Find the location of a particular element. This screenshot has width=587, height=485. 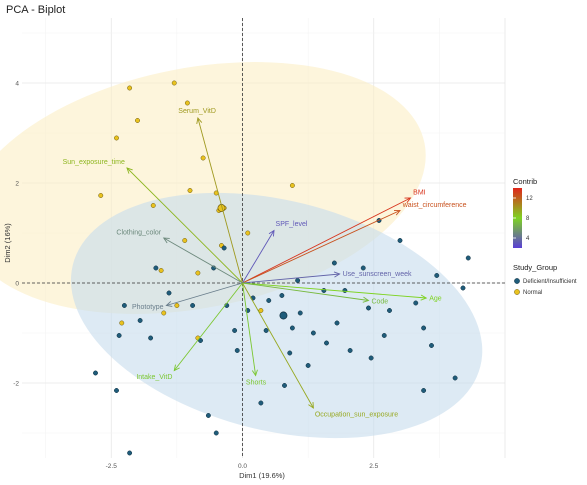

y-tick-label: 0 is located at coordinates (17, 283).